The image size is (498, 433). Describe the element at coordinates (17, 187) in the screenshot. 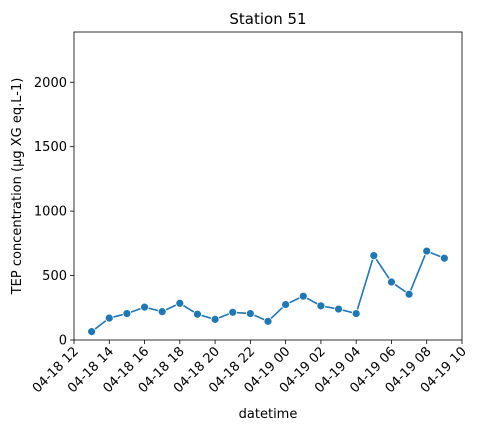

I see `y-axis-title: TEP concentration (µg XG eq.L-1)` at that location.